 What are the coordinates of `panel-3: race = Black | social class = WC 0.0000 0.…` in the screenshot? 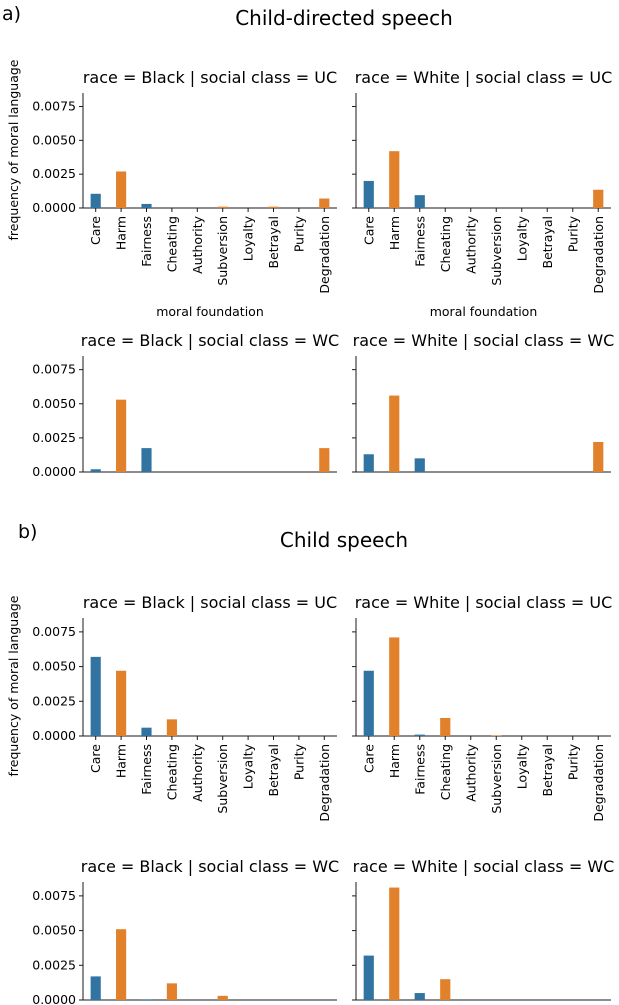 It's located at (185, 405).